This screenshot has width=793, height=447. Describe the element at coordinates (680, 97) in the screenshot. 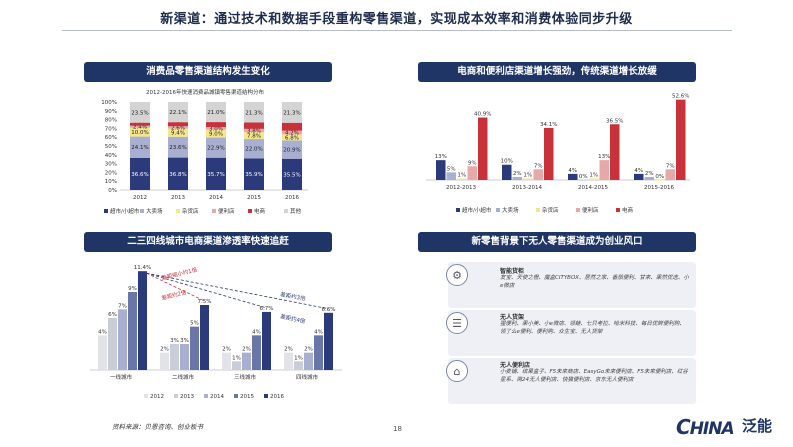

I see `data-label: 52.6%` at that location.